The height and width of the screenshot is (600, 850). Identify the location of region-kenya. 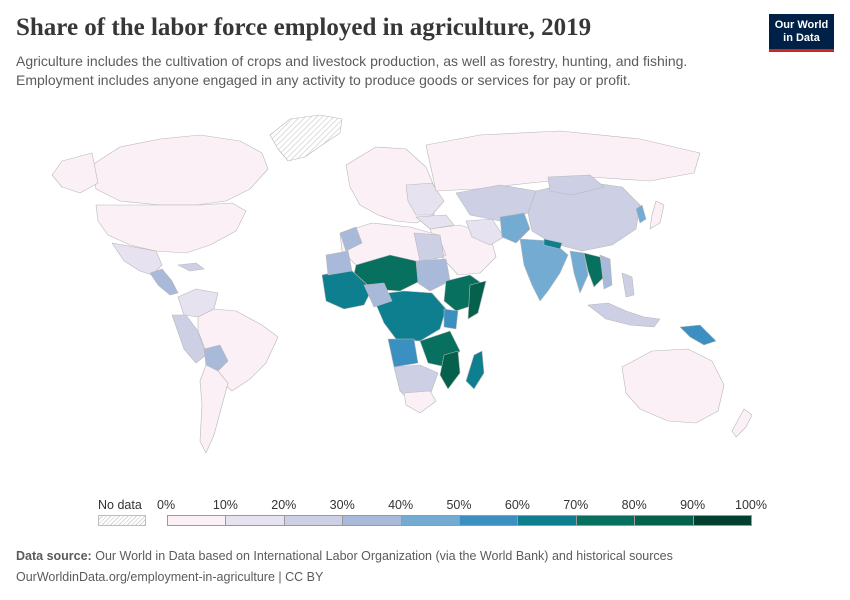
(451, 319).